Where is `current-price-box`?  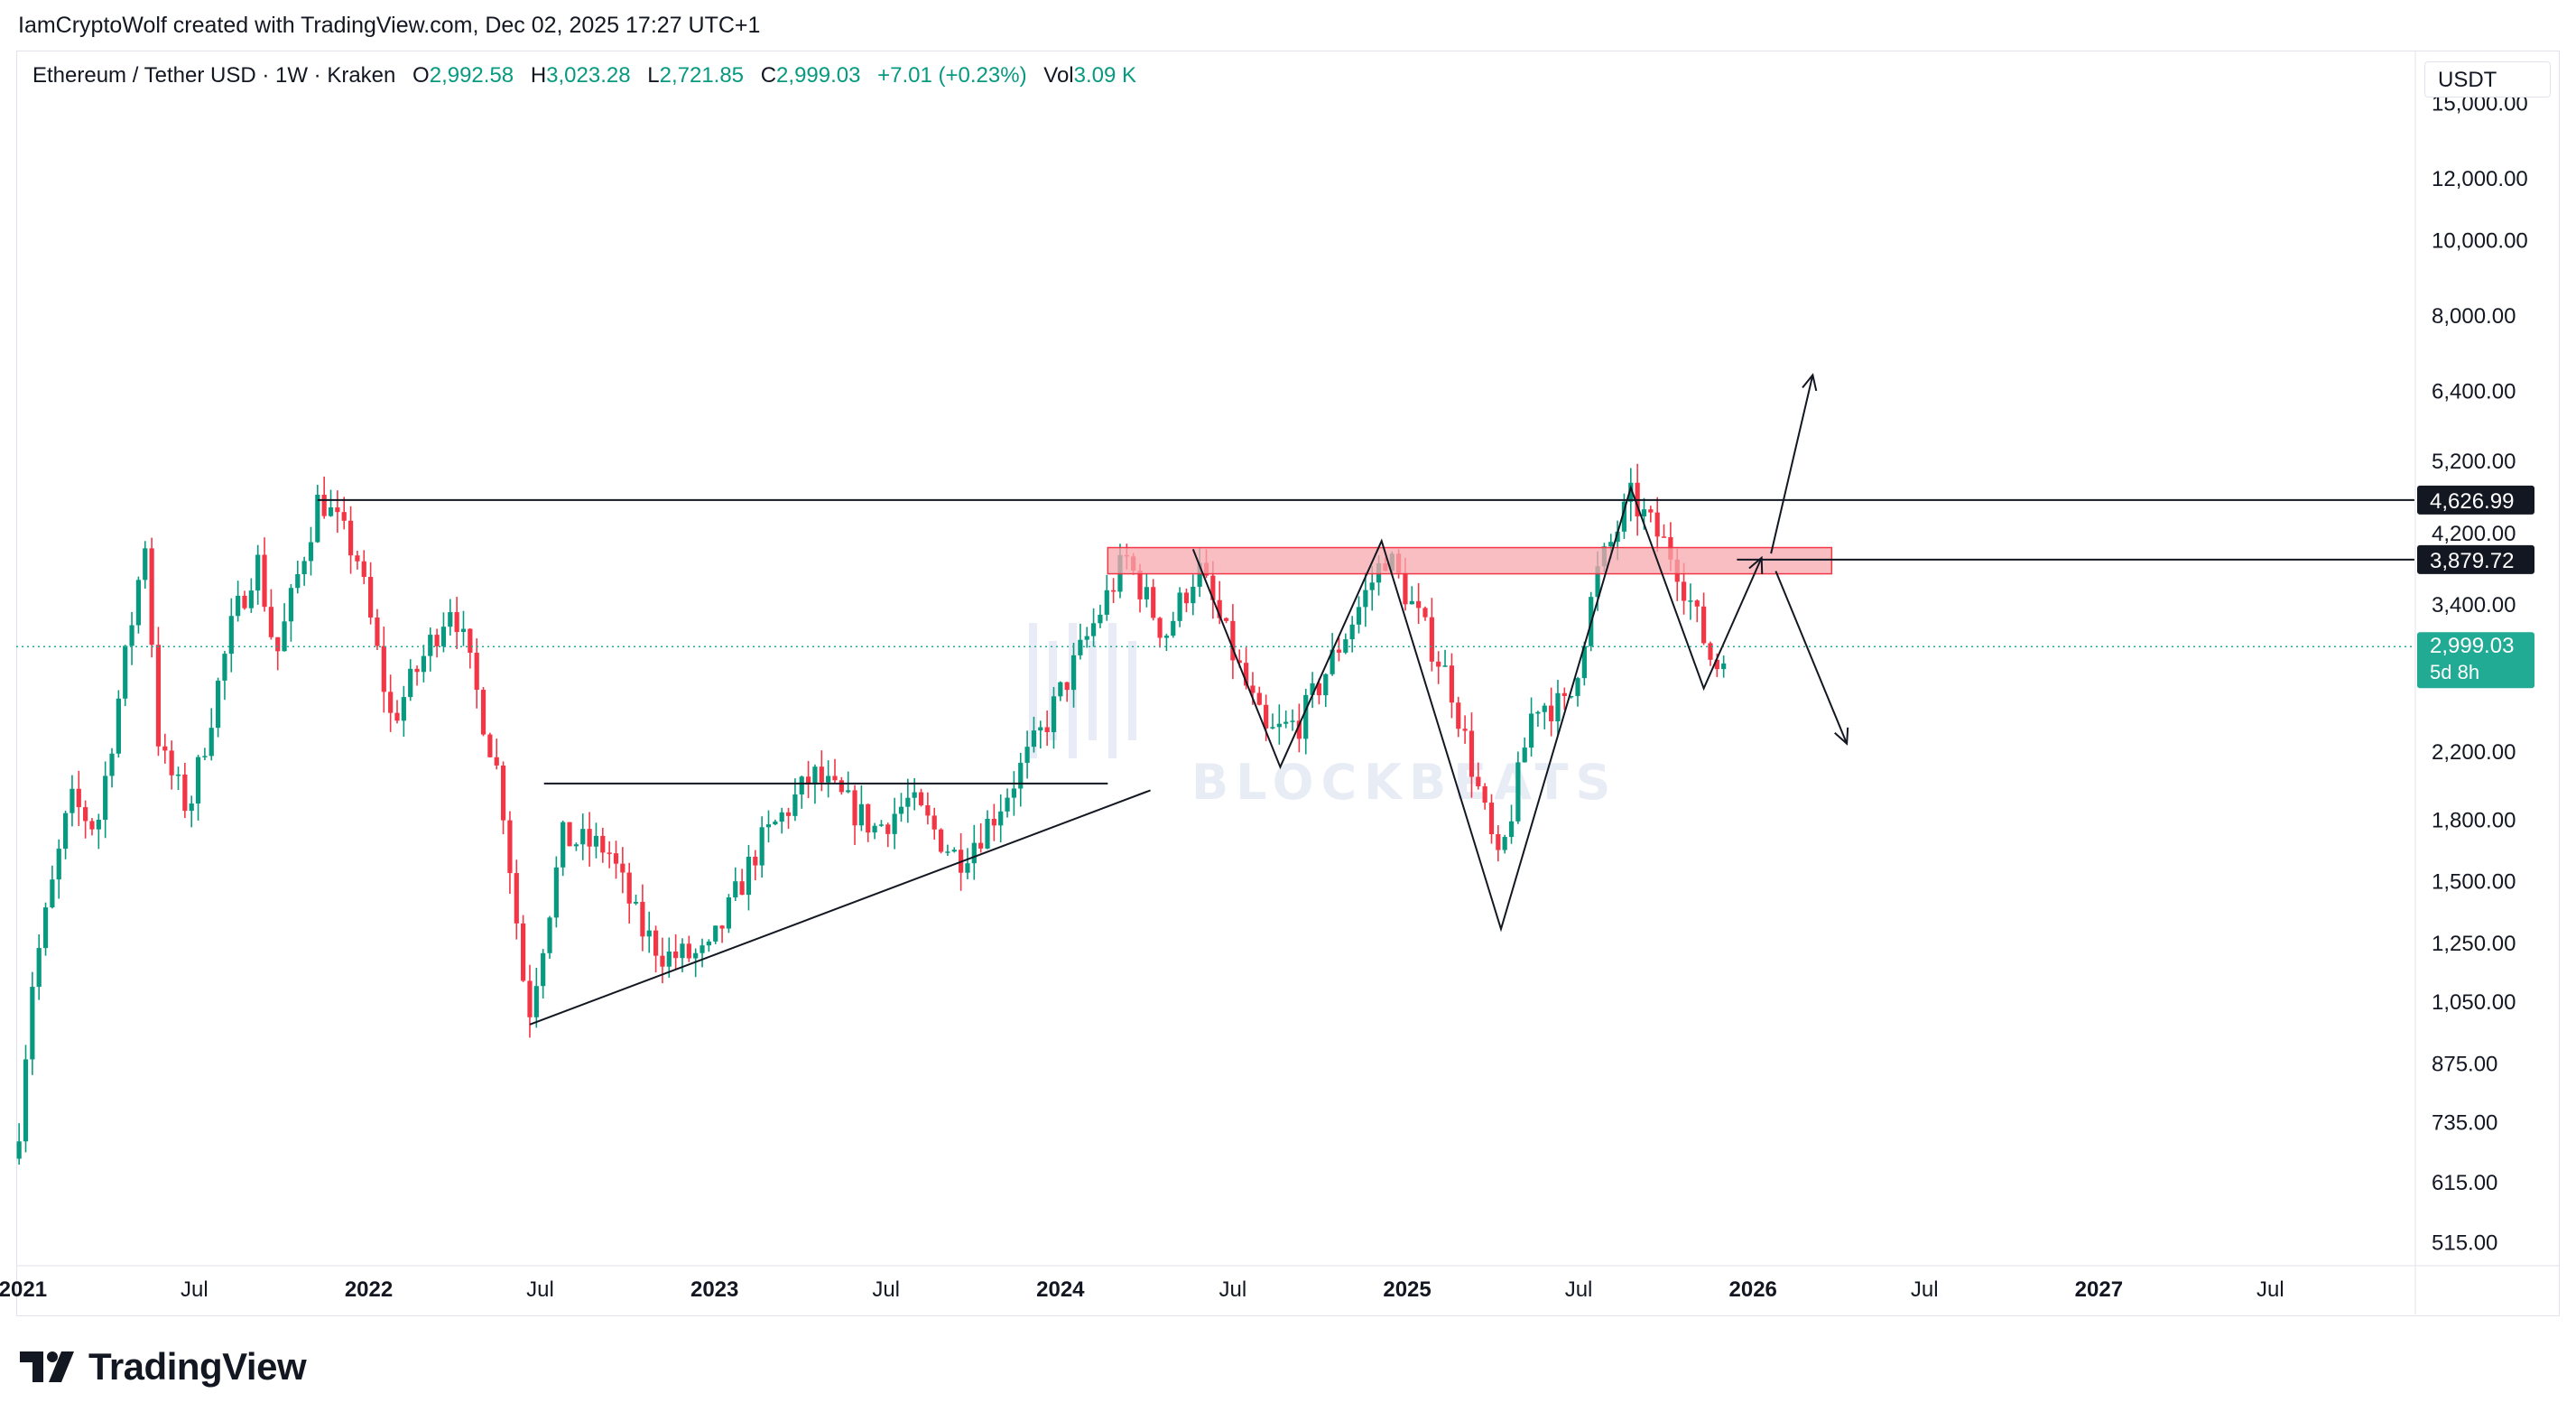 current-price-box is located at coordinates (2475, 660).